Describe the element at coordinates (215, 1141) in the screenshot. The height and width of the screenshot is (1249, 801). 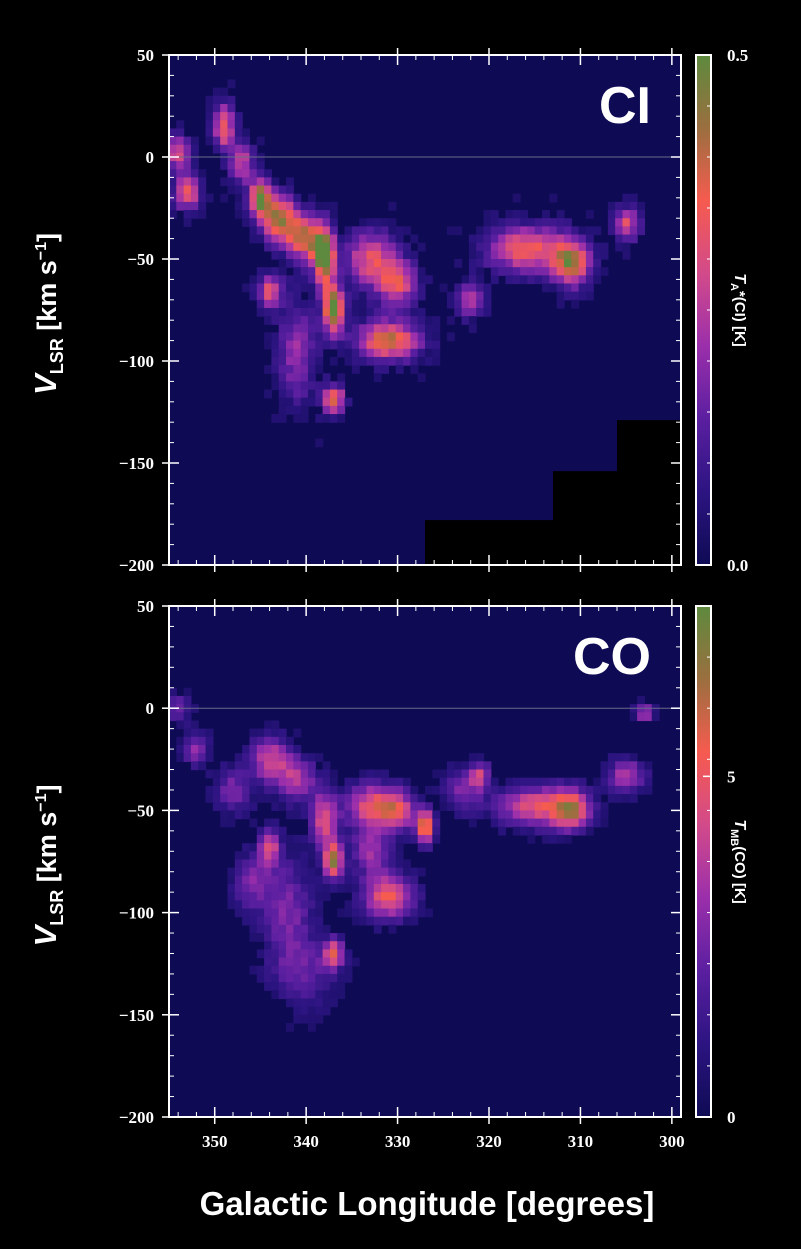
I see `x-tick-label: 350` at that location.